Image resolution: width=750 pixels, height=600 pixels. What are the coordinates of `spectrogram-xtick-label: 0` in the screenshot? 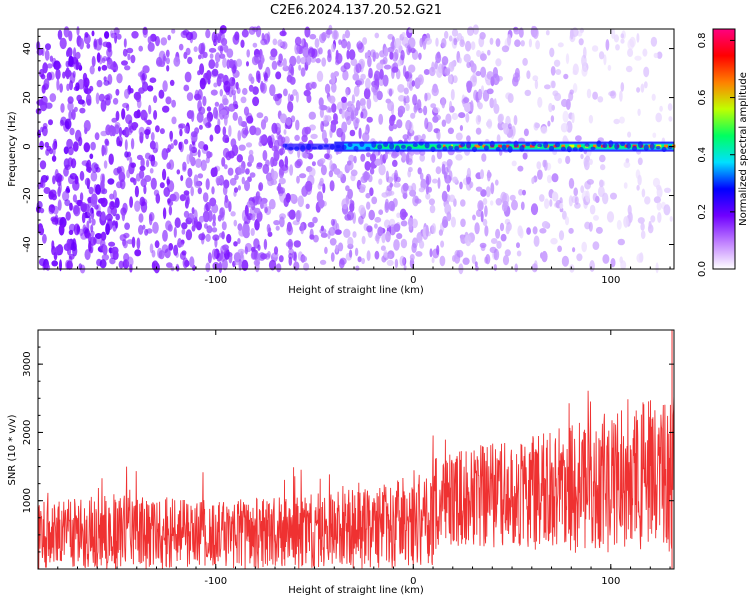 It's located at (413, 280).